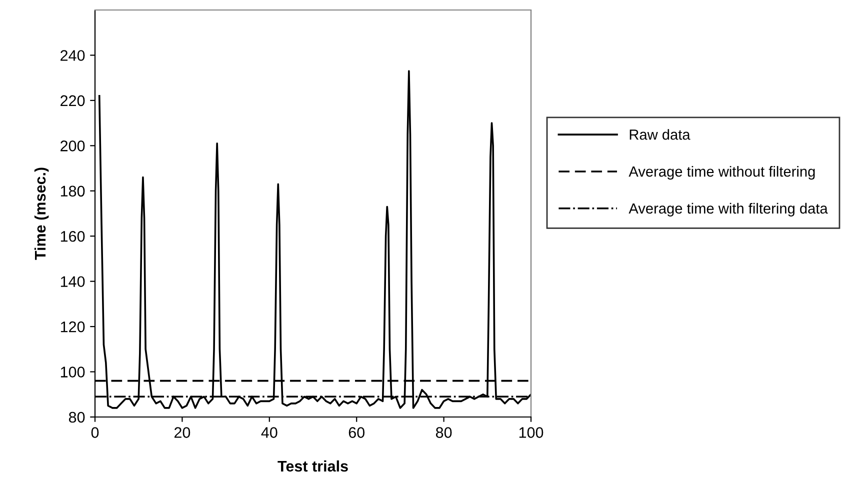 The width and height of the screenshot is (858, 501). Describe the element at coordinates (728, 209) in the screenshot. I see `legend-label: Average time with filtering data` at that location.